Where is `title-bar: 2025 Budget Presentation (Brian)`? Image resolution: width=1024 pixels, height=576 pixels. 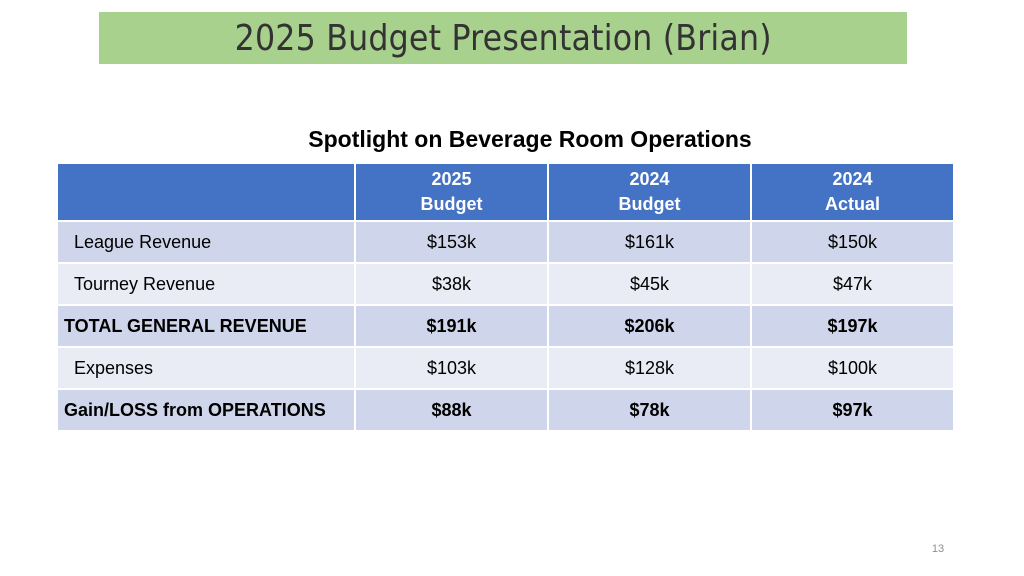 title-bar: 2025 Budget Presentation (Brian) is located at coordinates (503, 38).